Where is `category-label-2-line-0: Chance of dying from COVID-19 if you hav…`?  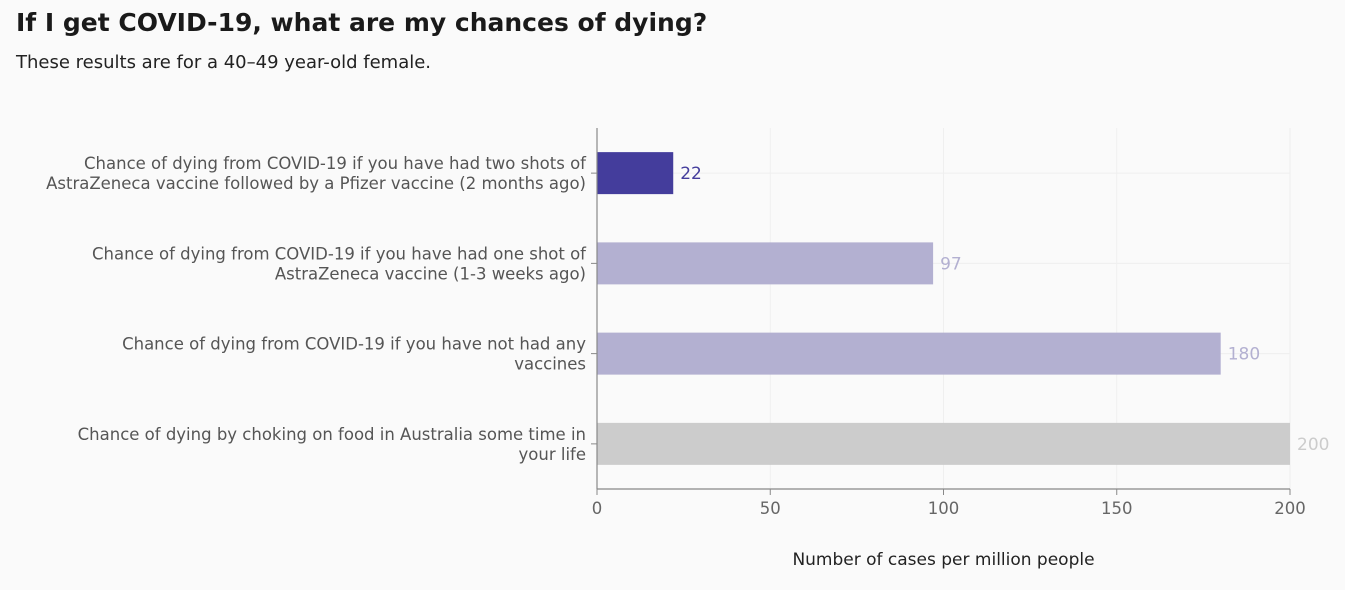
category-label-2-line-0: Chance of dying from COVID-19 if you hav… is located at coordinates (354, 344).